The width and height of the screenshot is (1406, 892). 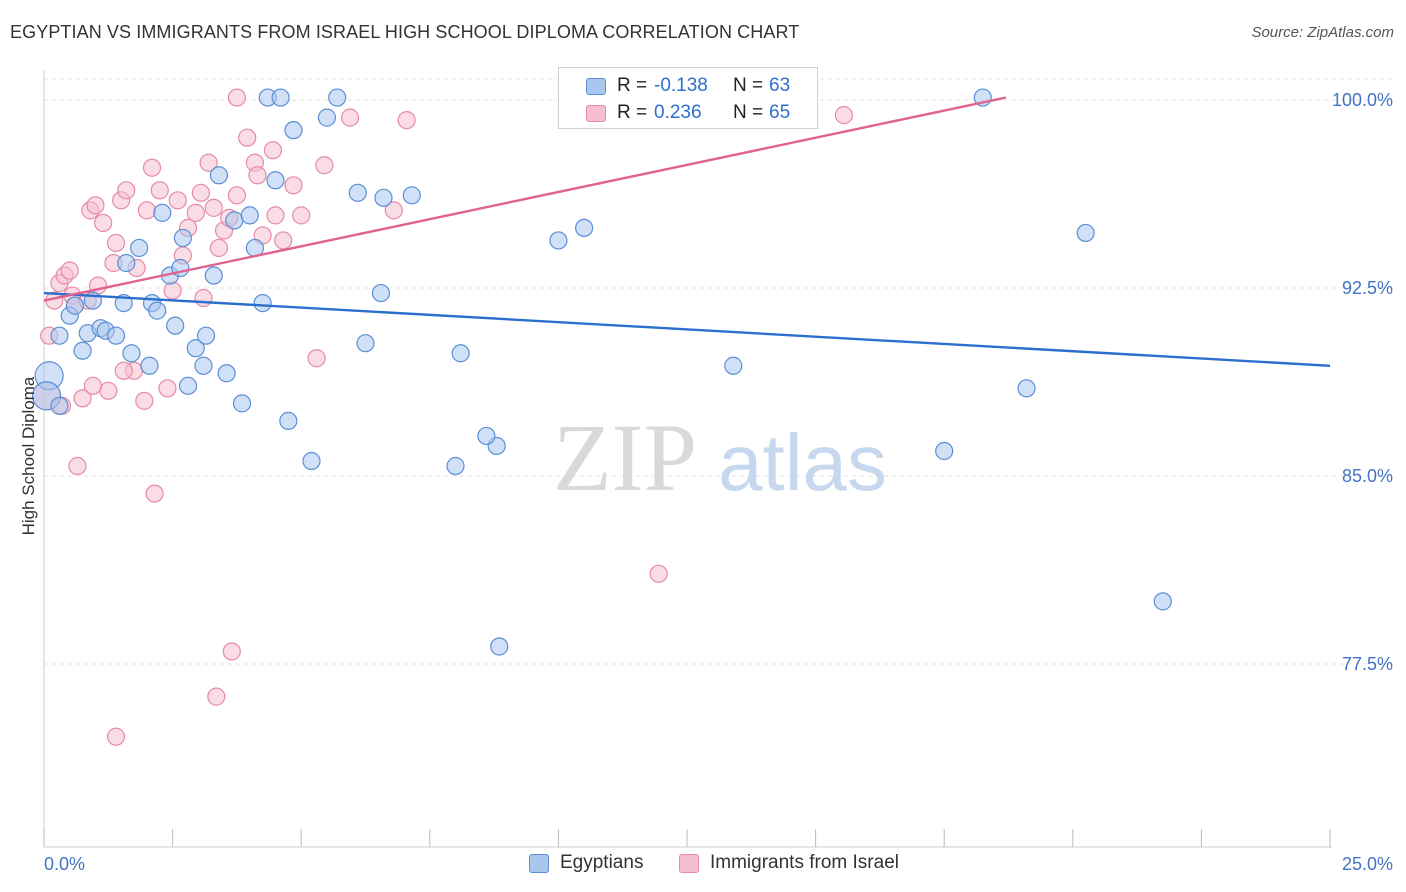 What do you see at coordinates (804, 862) in the screenshot?
I see `series-label-israel: Immigrants from Israel` at bounding box center [804, 862].